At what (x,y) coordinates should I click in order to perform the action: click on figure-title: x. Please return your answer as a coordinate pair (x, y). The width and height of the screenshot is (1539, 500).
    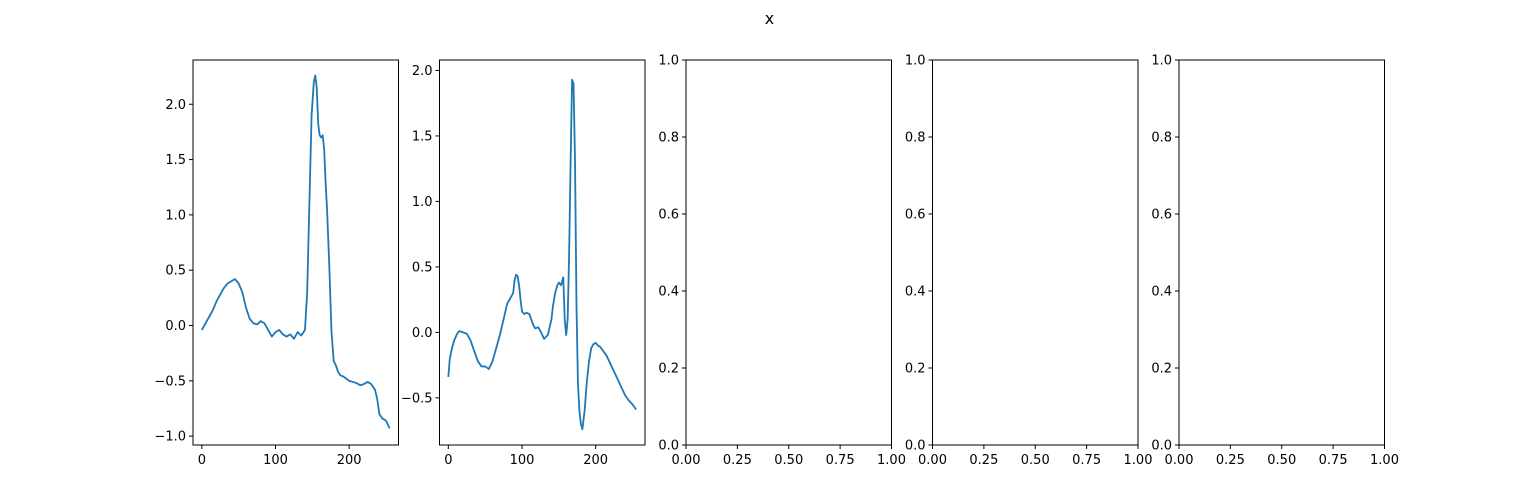
    Looking at the image, I should click on (769, 18).